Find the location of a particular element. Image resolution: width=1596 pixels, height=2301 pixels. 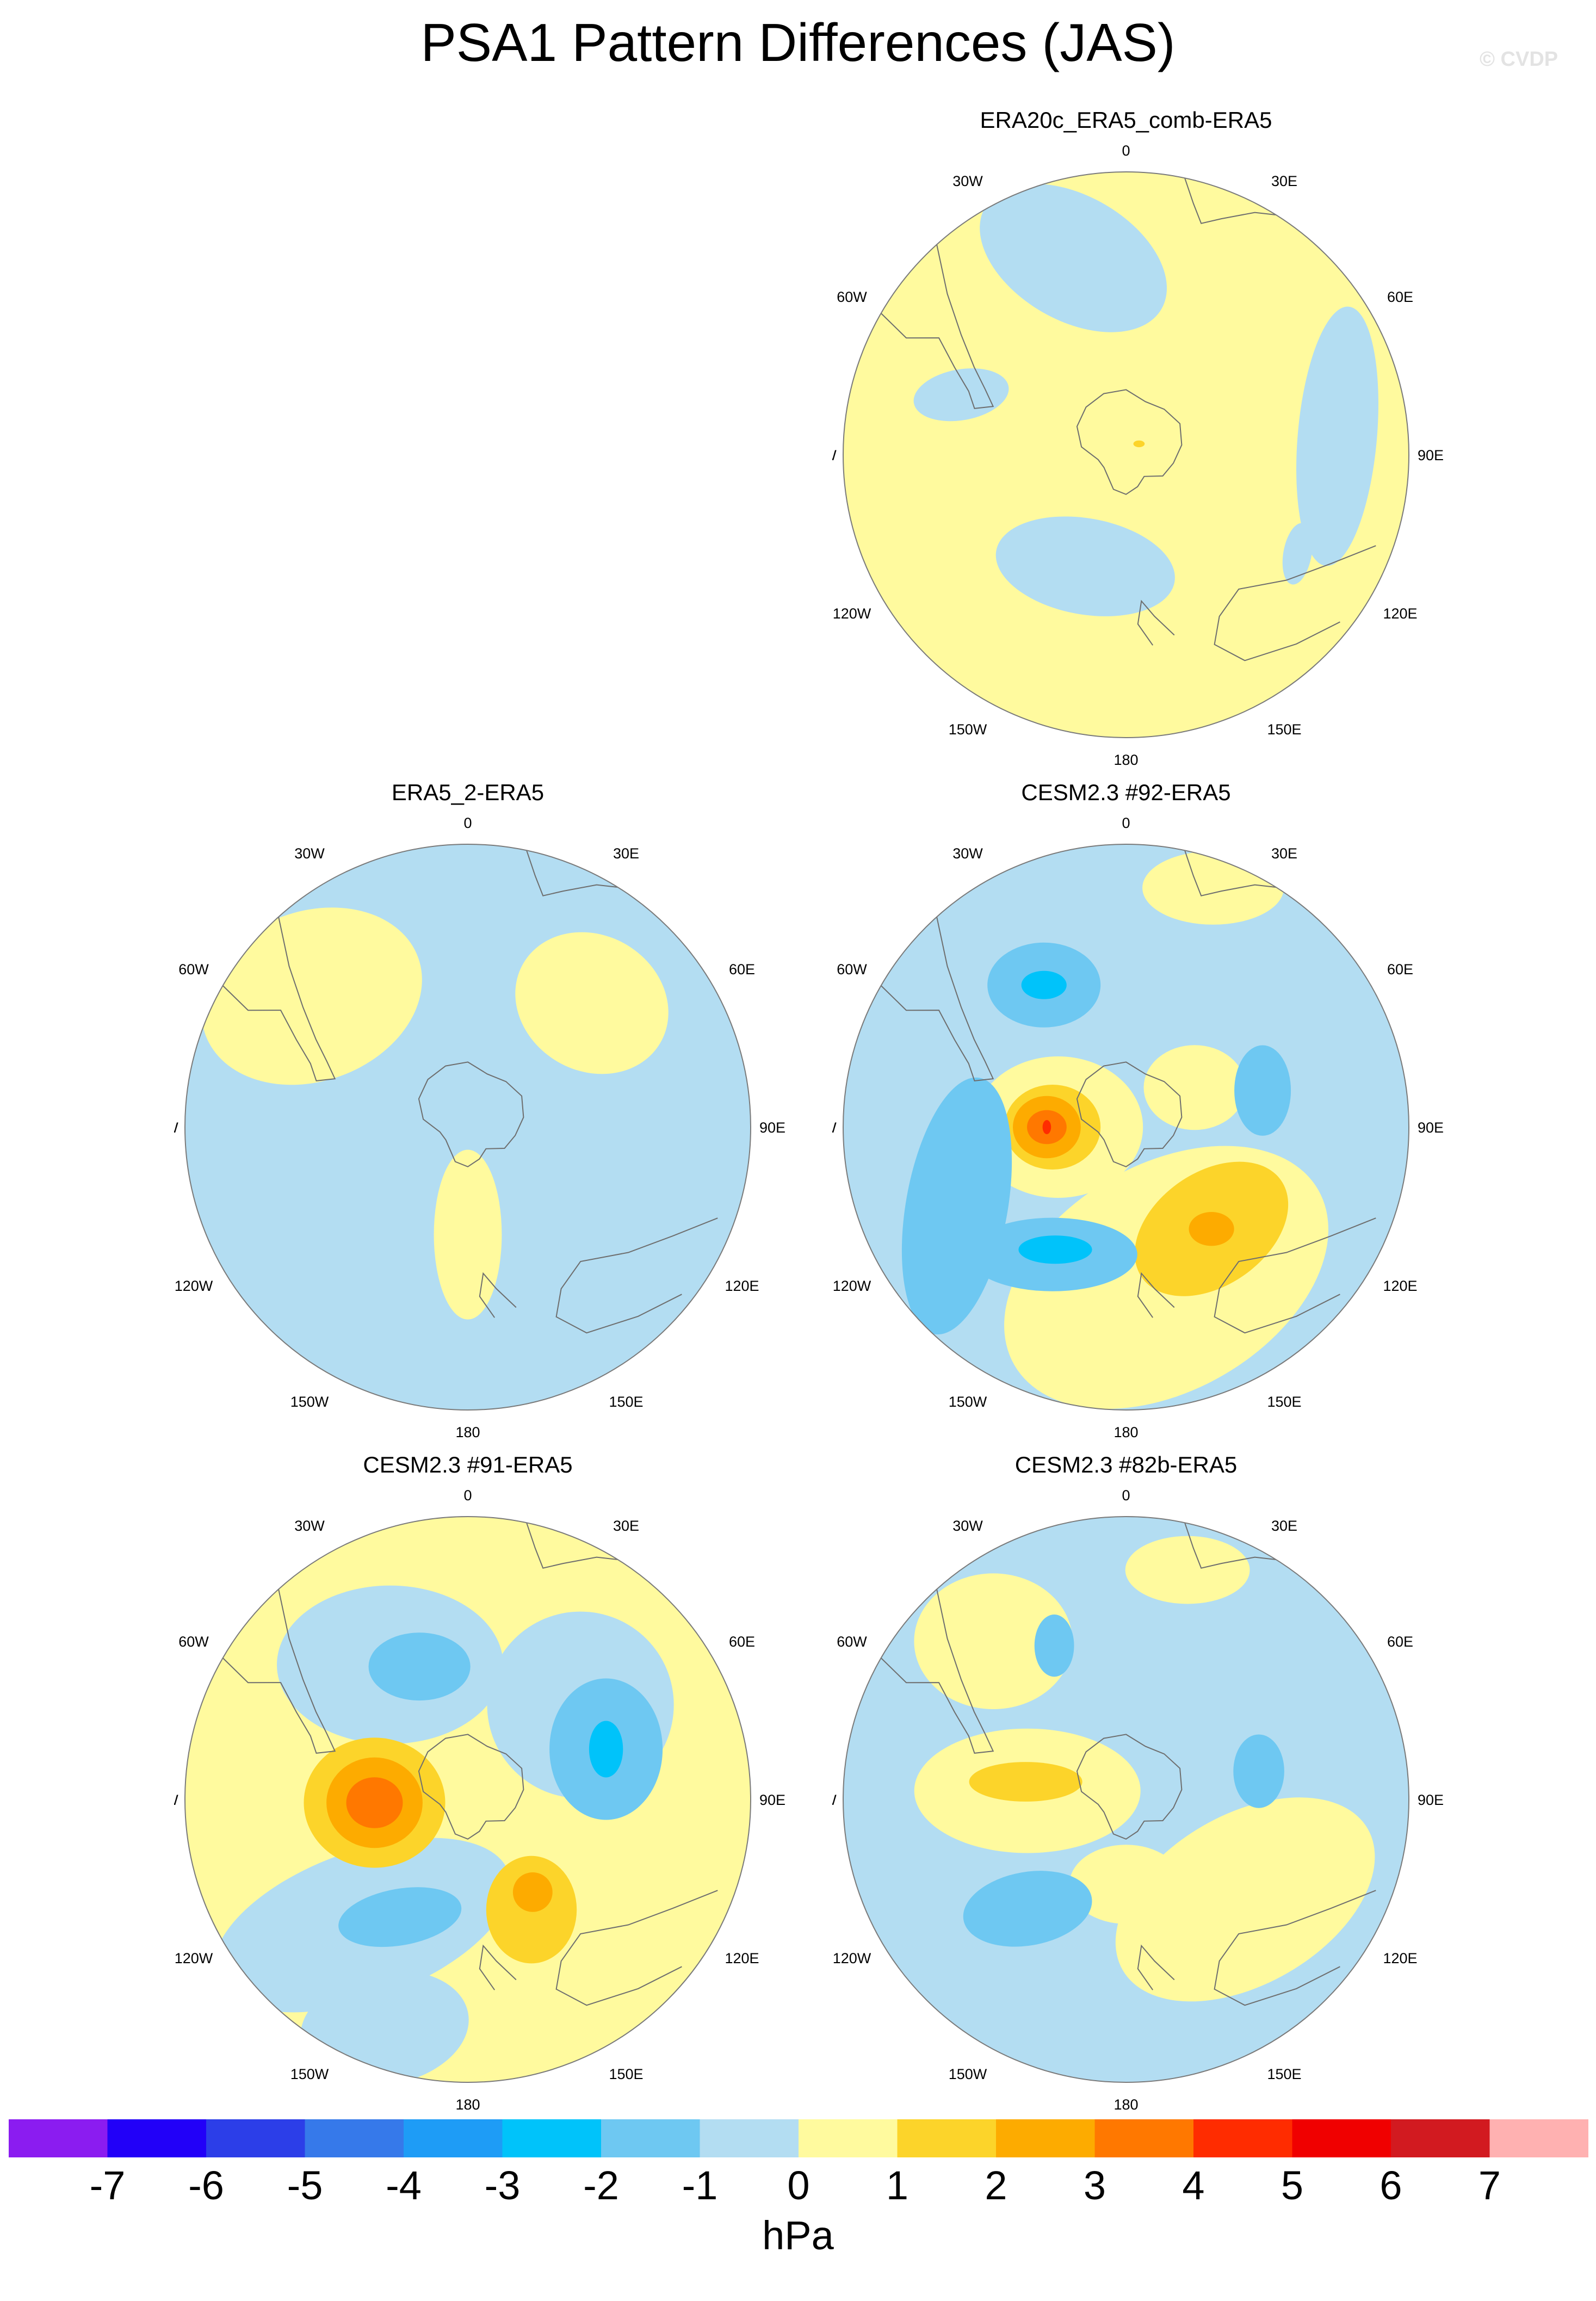

panel-title-cesm-91: CESM2.3 #91-ERA5 is located at coordinates (468, 1464).